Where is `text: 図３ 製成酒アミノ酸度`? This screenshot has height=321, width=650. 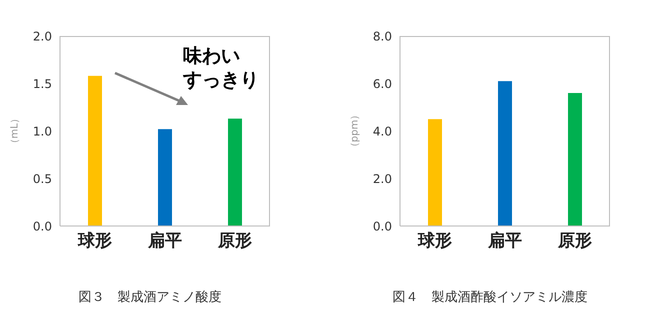 text: 図３ 製成酒アミノ酸度 is located at coordinates (150, 297).